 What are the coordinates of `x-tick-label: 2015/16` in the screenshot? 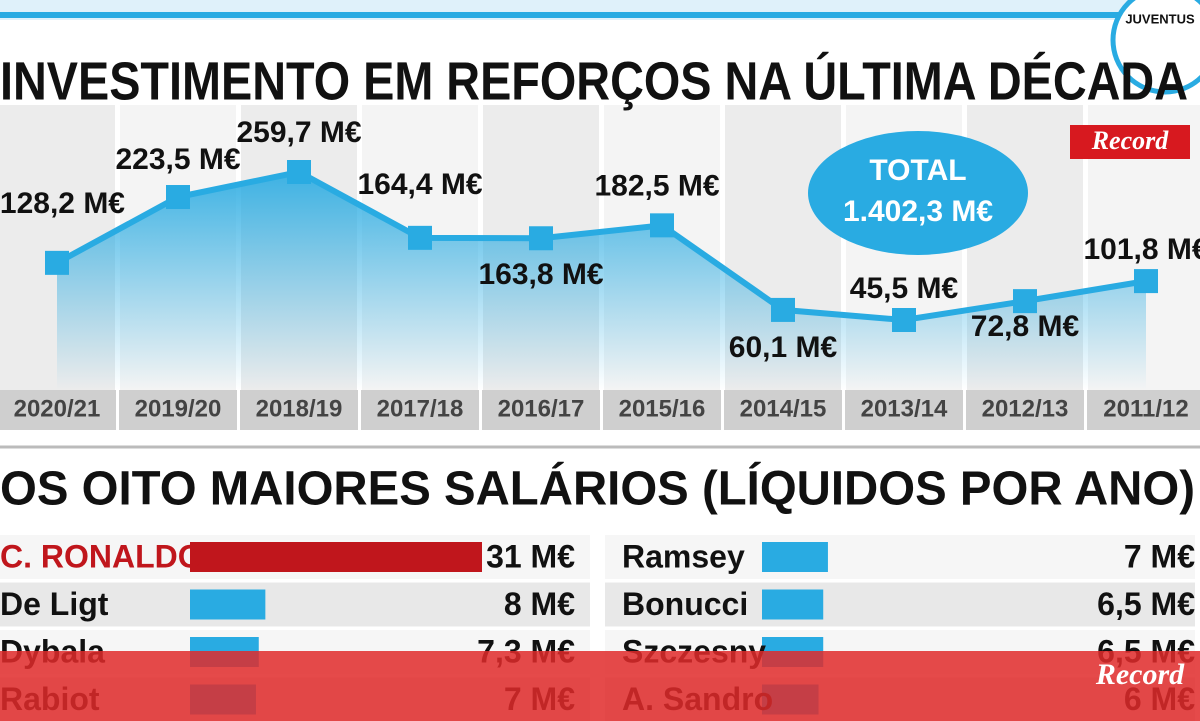 It's located at (662, 408).